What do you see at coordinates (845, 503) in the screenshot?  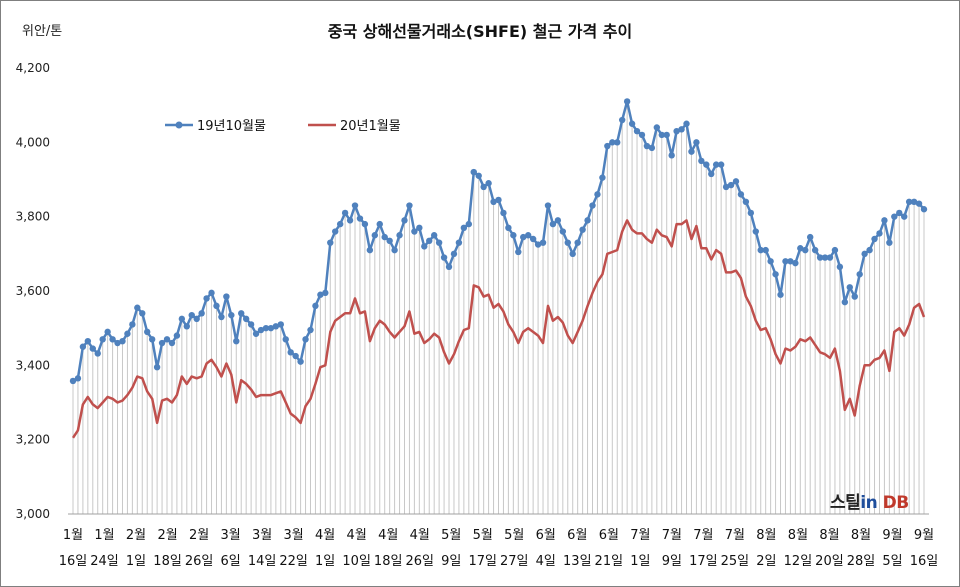 I see `logo-part-1: 스틸` at bounding box center [845, 503].